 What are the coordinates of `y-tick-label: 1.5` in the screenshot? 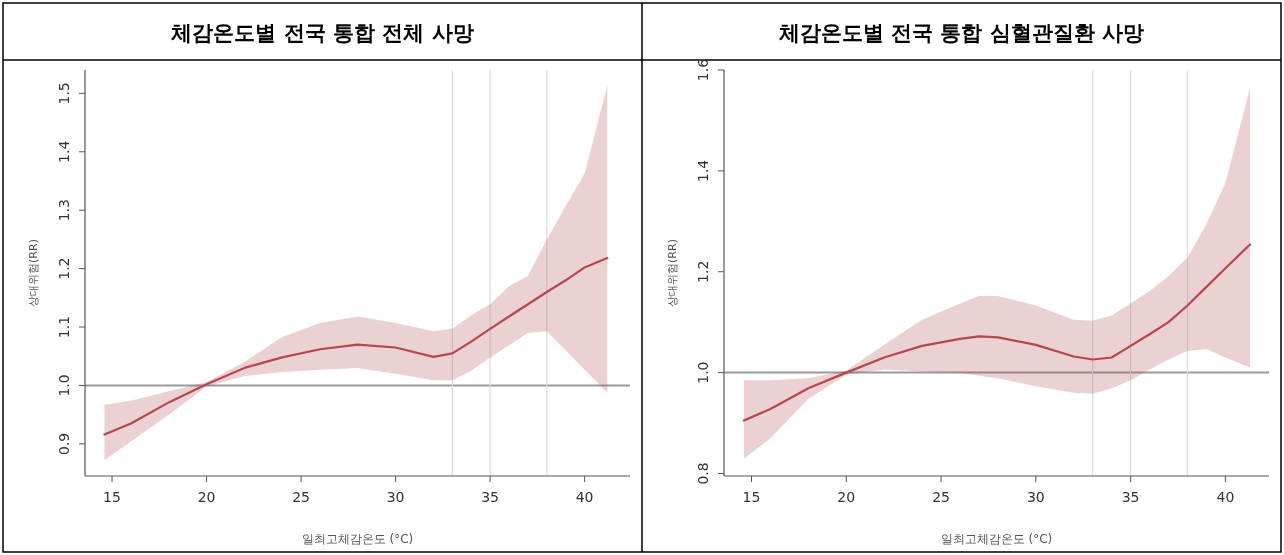 It's located at (64, 93).